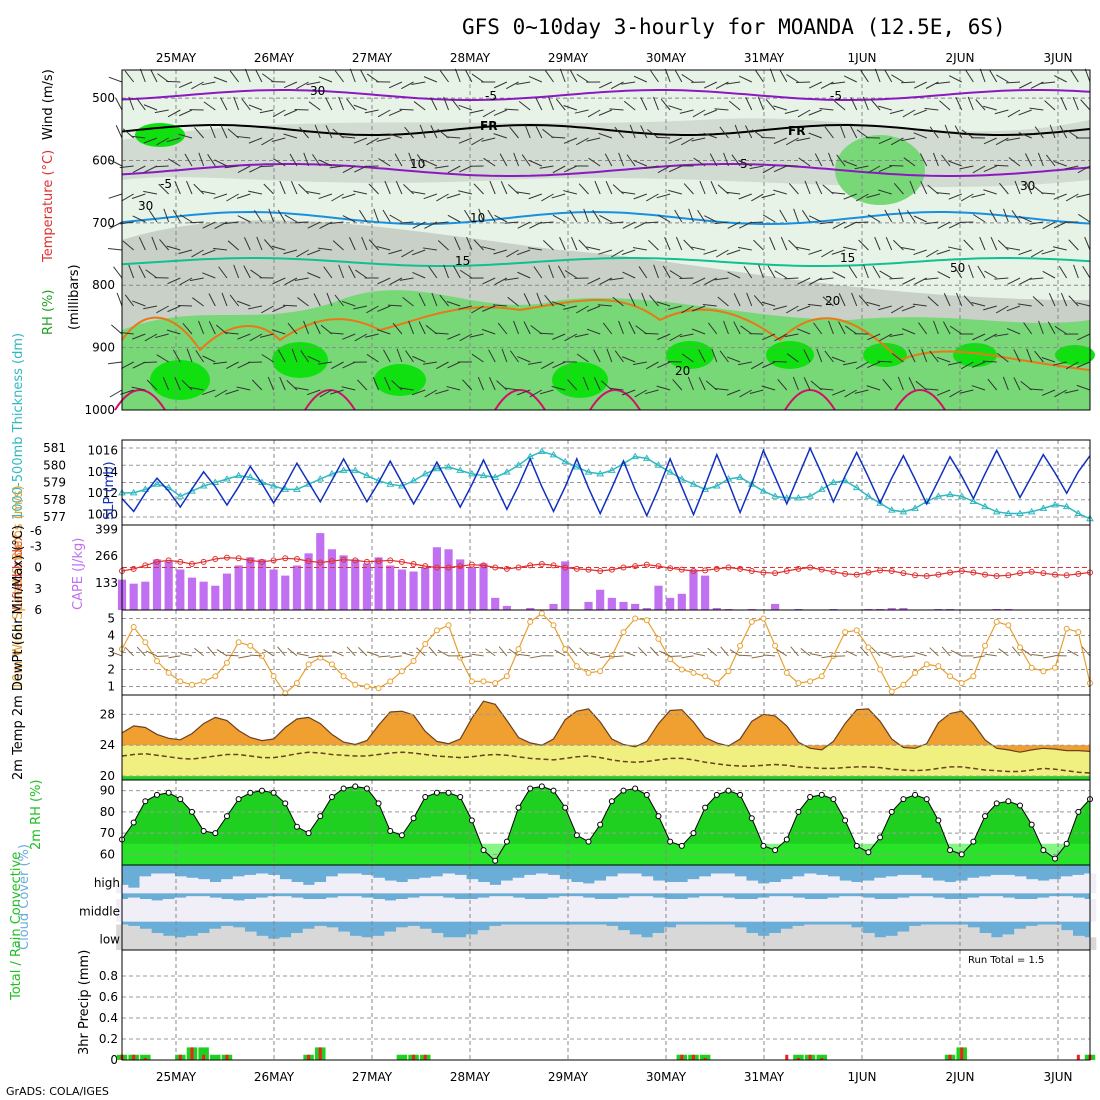 The width and height of the screenshot is (1100, 1100). I want to click on contour-label: 10, so click(417, 164).